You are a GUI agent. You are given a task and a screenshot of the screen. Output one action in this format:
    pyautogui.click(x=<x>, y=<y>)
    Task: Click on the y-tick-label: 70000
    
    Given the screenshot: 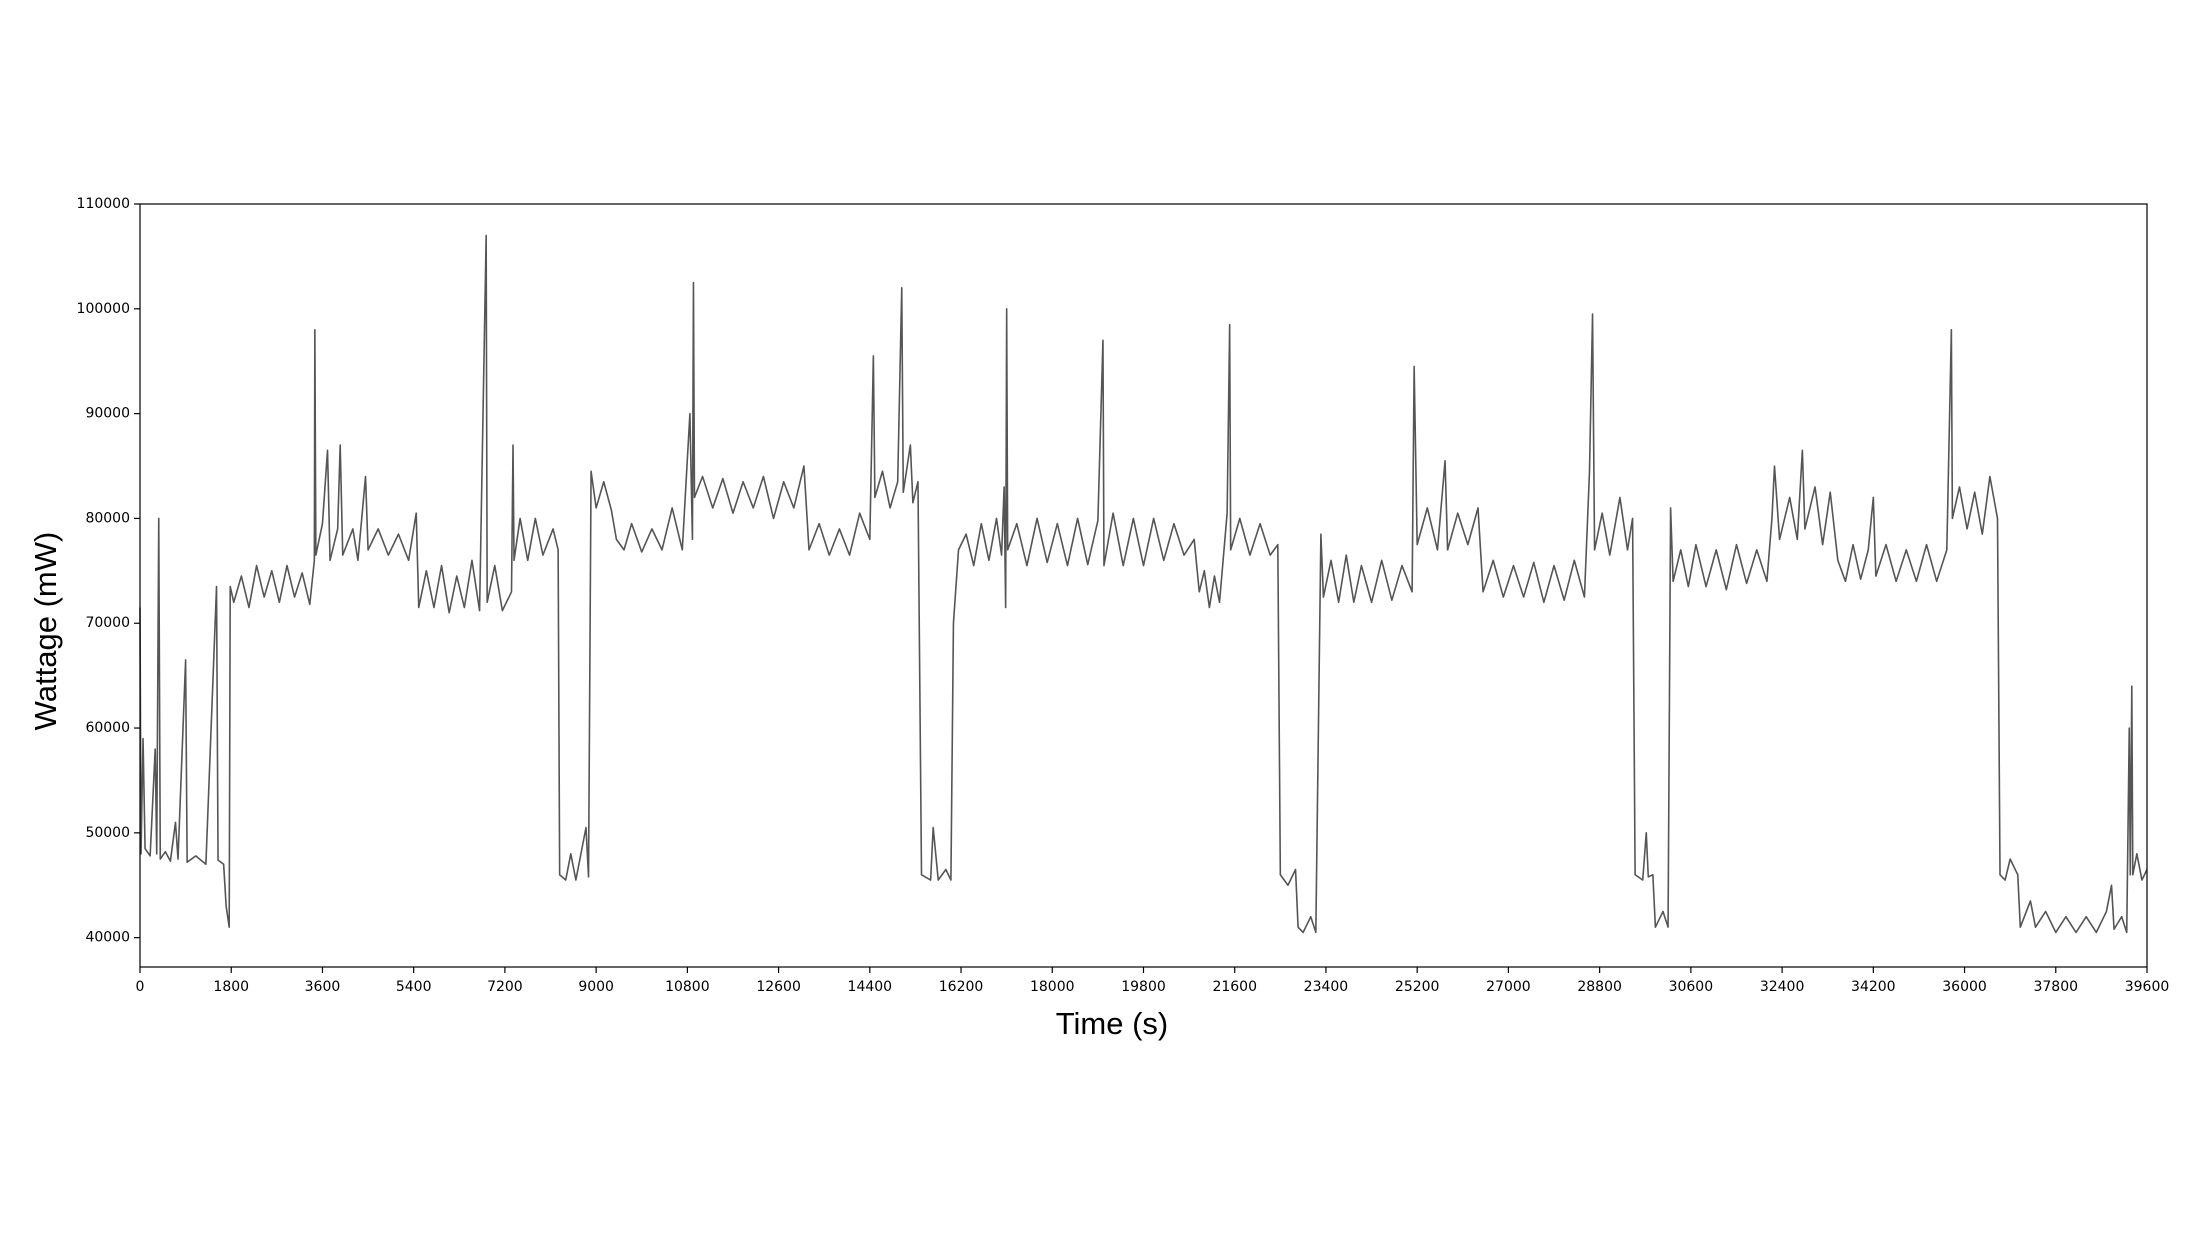 What is the action you would take?
    pyautogui.click(x=107, y=623)
    